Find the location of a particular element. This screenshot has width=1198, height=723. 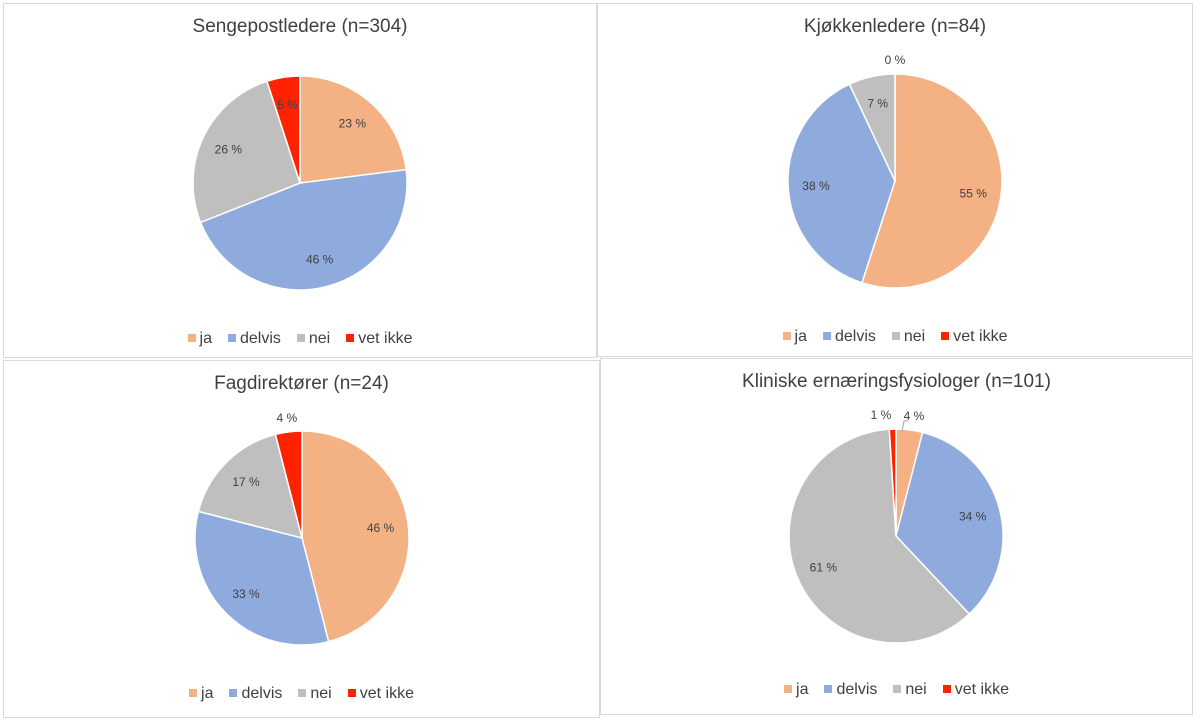

data-label: 7 % is located at coordinates (877, 104).